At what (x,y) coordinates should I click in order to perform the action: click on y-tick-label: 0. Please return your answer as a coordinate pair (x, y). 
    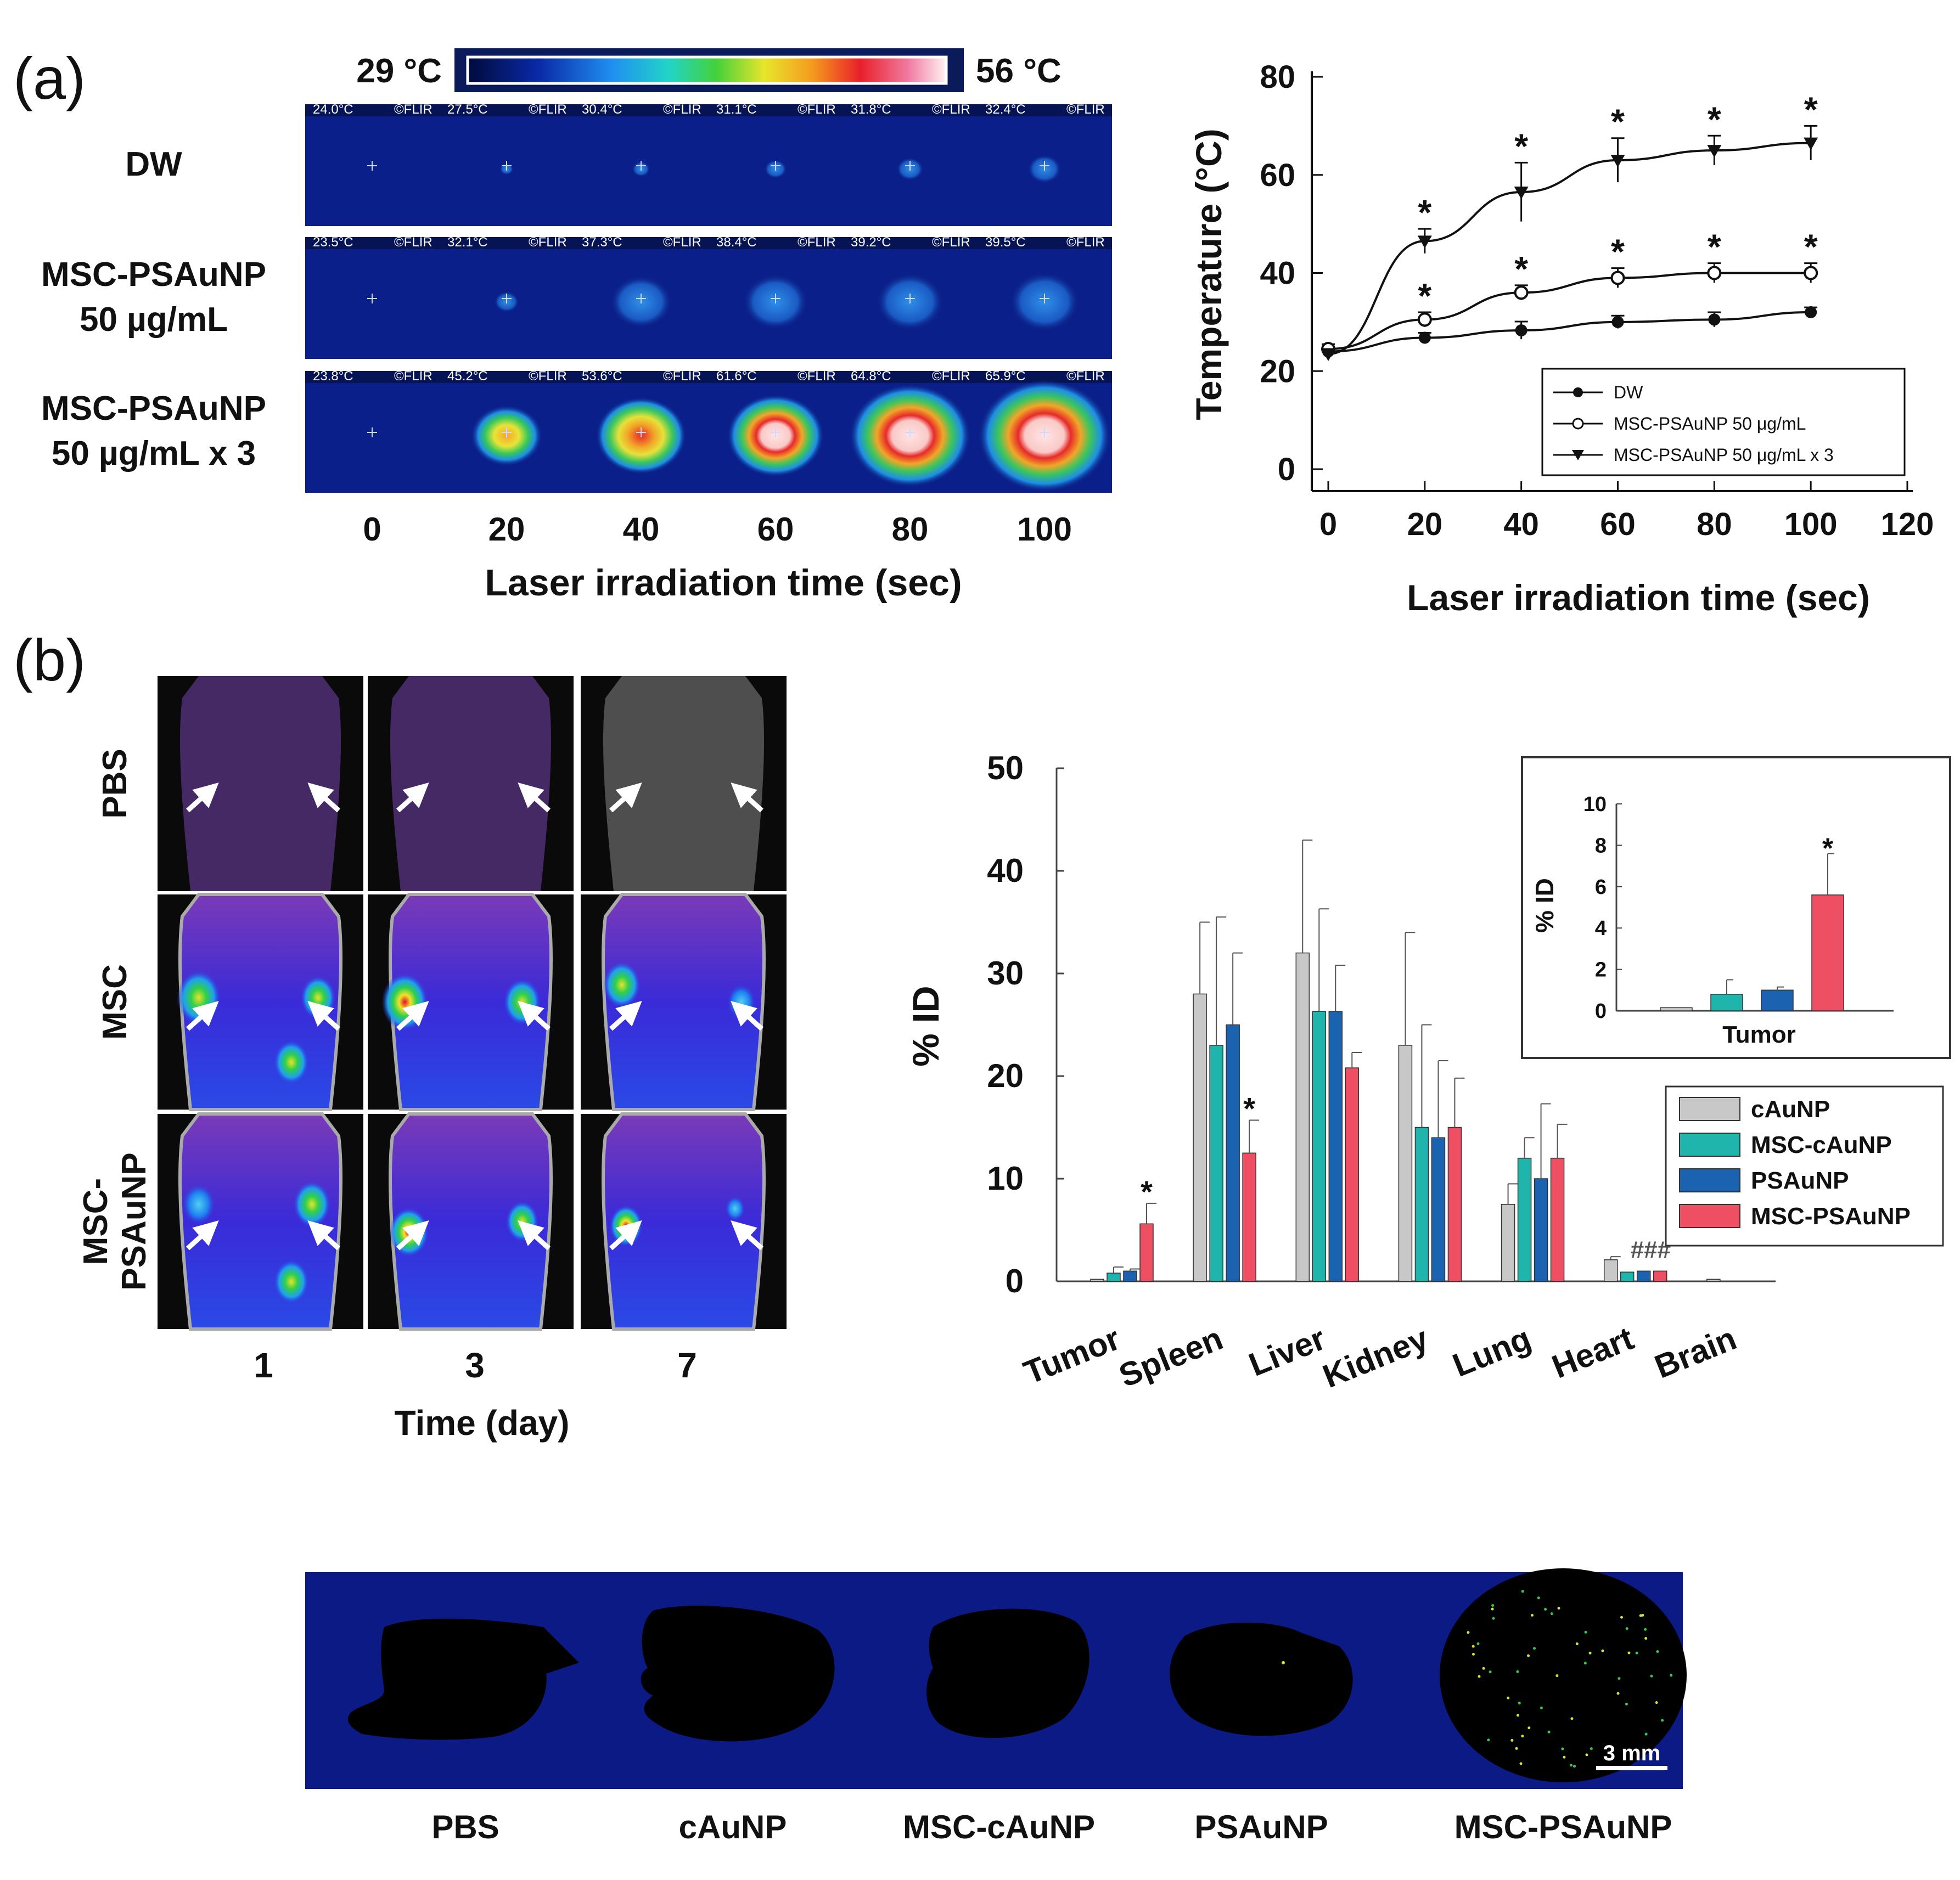
    Looking at the image, I should click on (1601, 1012).